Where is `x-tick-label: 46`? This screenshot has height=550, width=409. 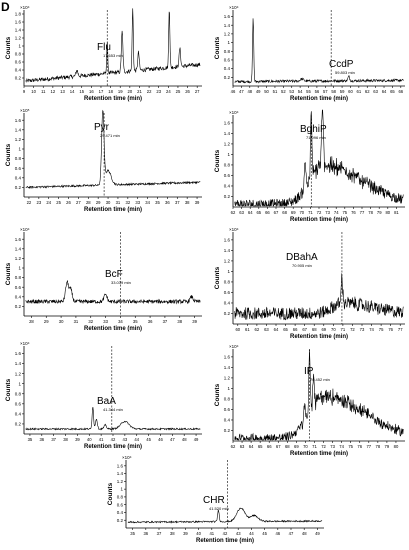
x-tick-label: 46 is located at coordinates (160, 439).